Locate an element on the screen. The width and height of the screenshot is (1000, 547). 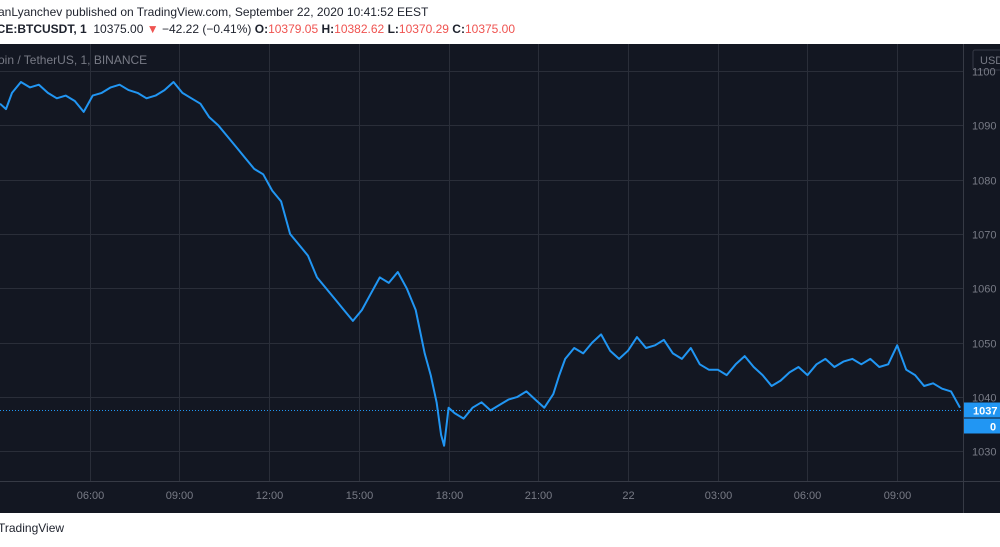
price-tick-label: 1070 is located at coordinates (984, 236).